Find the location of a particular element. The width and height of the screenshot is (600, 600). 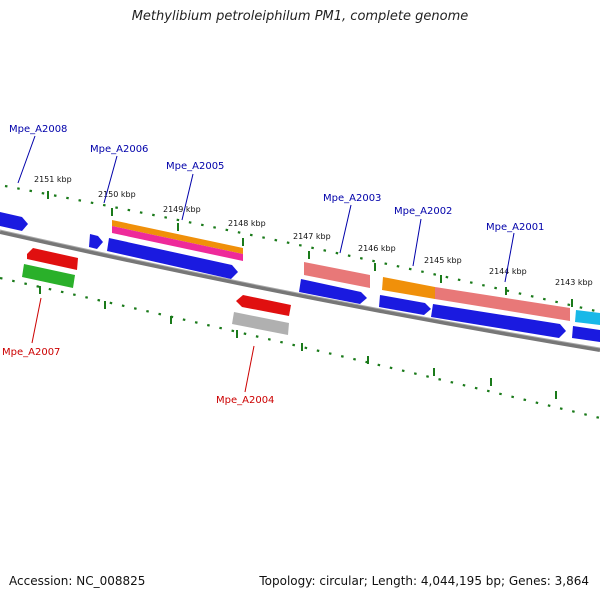

feature-mpe-a2006-orange is located at coordinates (177, 237).